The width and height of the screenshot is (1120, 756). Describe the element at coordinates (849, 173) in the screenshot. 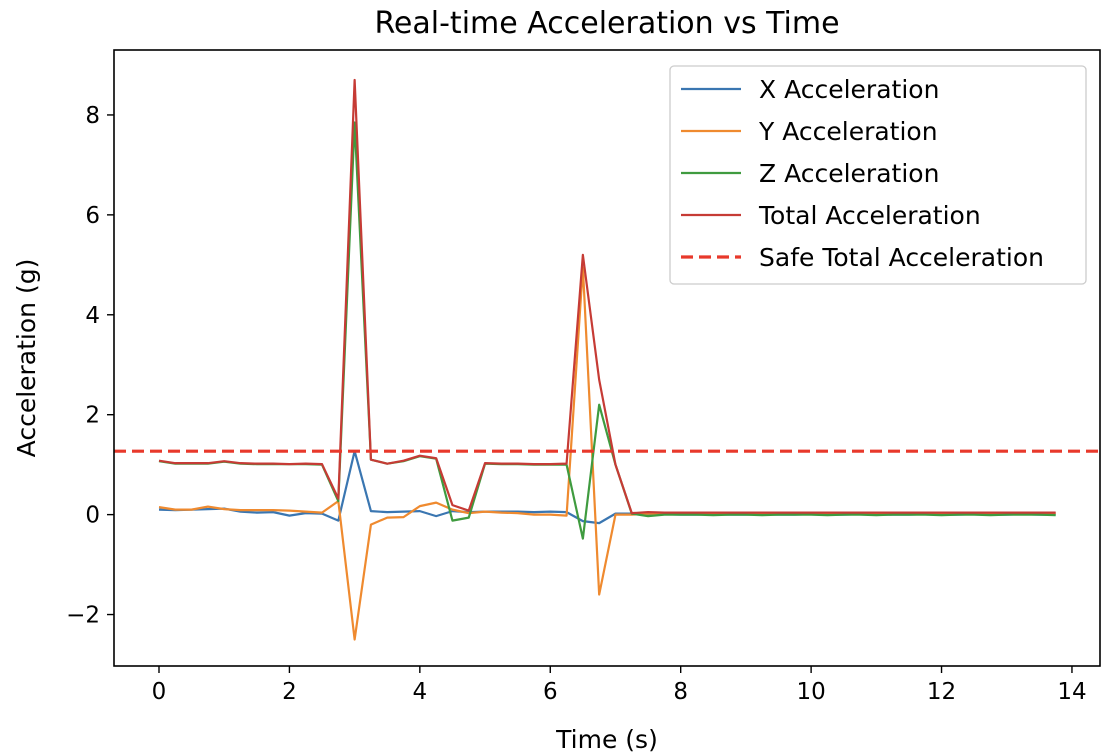

I see `legend-label: Z Acceleration` at that location.